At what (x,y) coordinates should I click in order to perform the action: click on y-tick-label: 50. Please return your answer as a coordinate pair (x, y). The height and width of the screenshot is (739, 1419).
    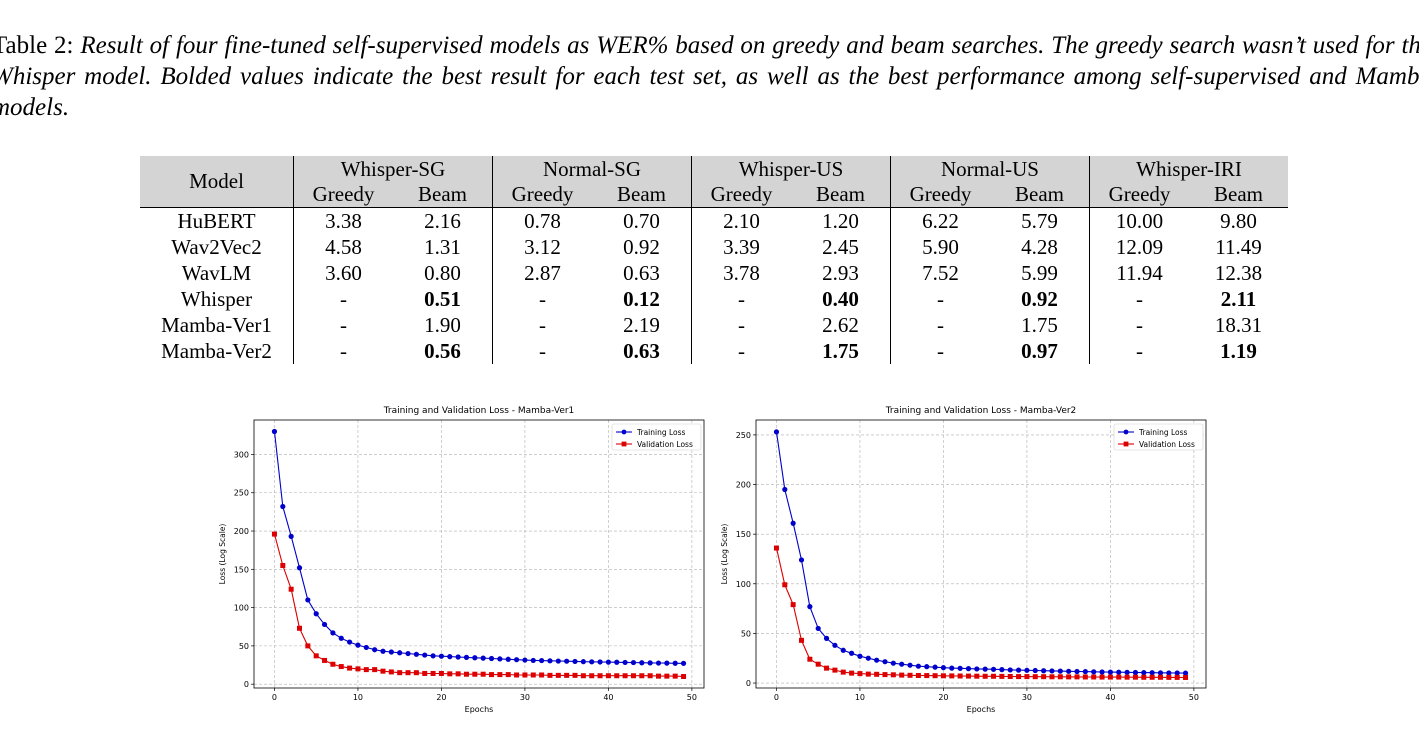
    Looking at the image, I should click on (746, 633).